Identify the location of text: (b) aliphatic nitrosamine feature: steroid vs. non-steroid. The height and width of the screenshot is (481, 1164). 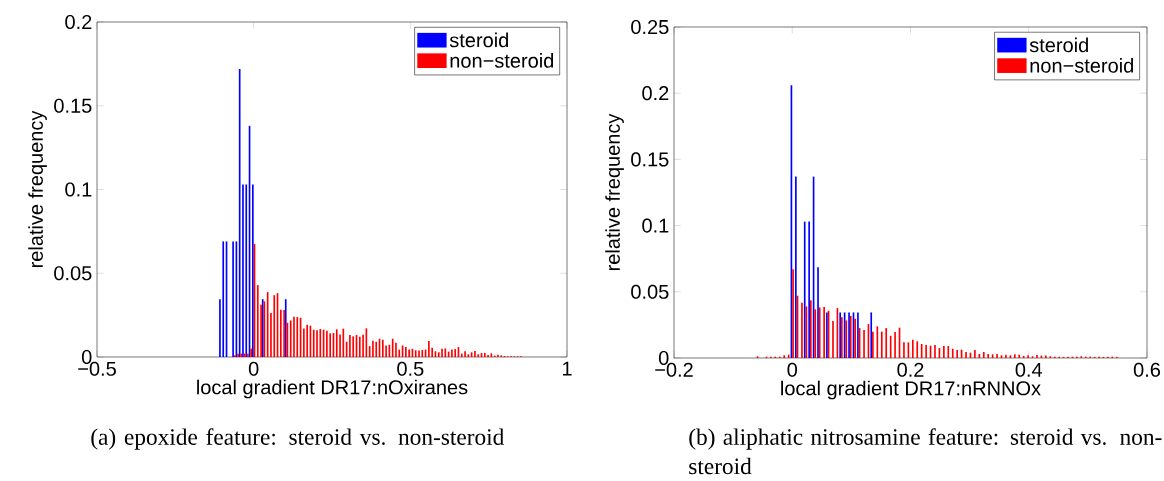
(925, 451).